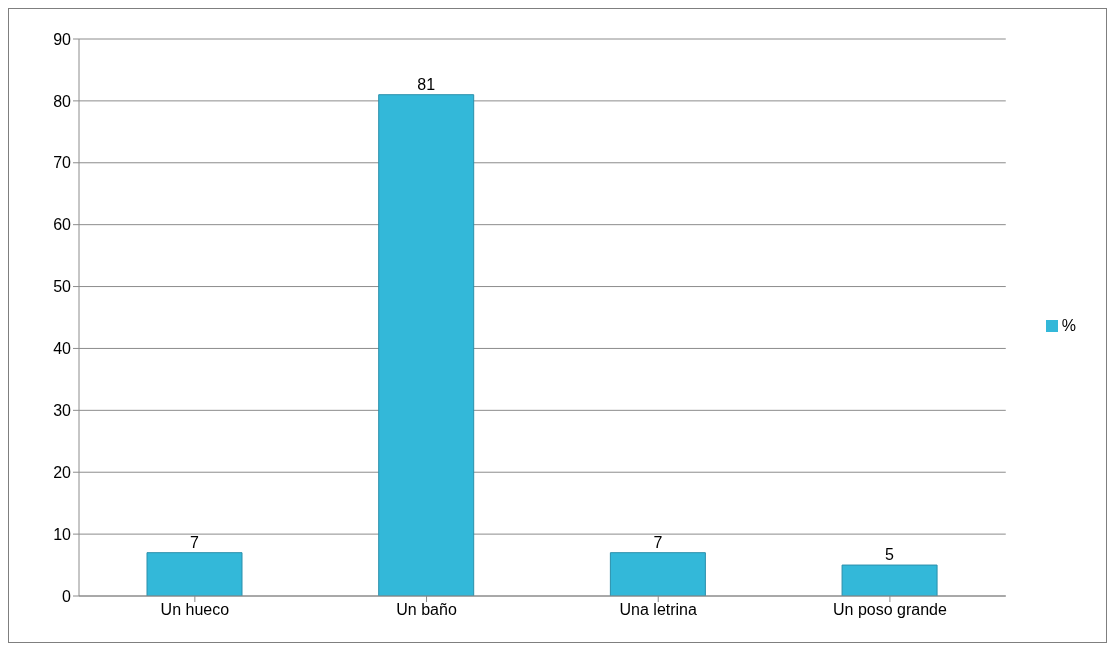  Describe the element at coordinates (62, 39) in the screenshot. I see `y-tick-label: 90` at that location.